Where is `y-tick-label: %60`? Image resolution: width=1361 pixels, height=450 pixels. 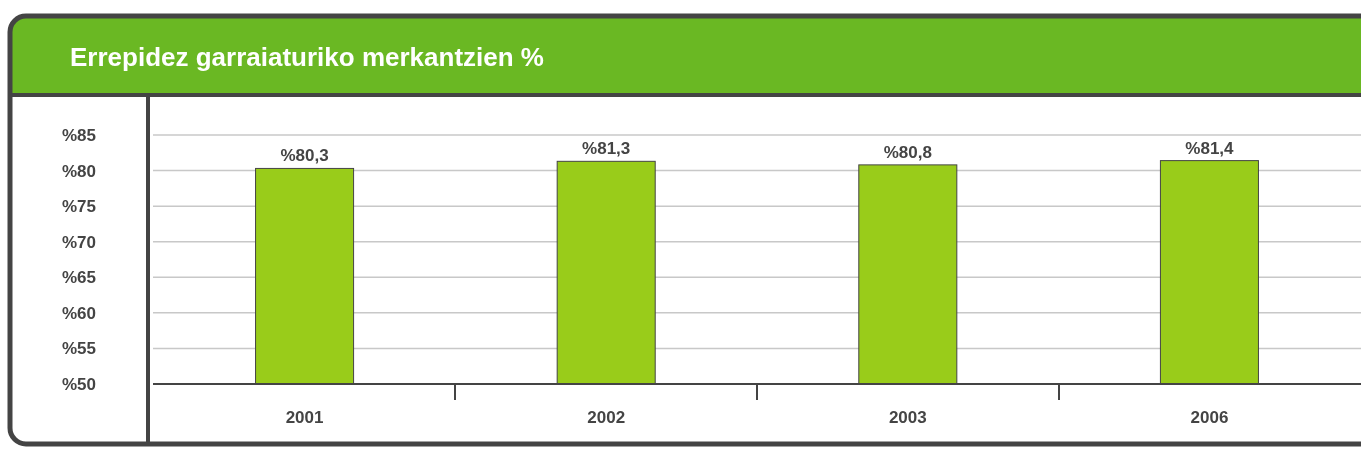 y-tick-label: %60 is located at coordinates (79, 313).